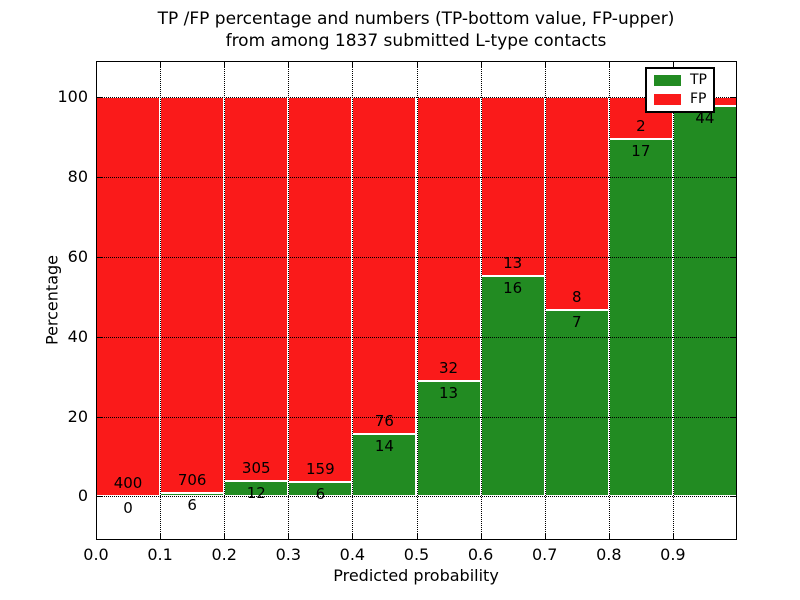  Describe the element at coordinates (449, 368) in the screenshot. I see `bar-label-fp-5: 32` at that location.